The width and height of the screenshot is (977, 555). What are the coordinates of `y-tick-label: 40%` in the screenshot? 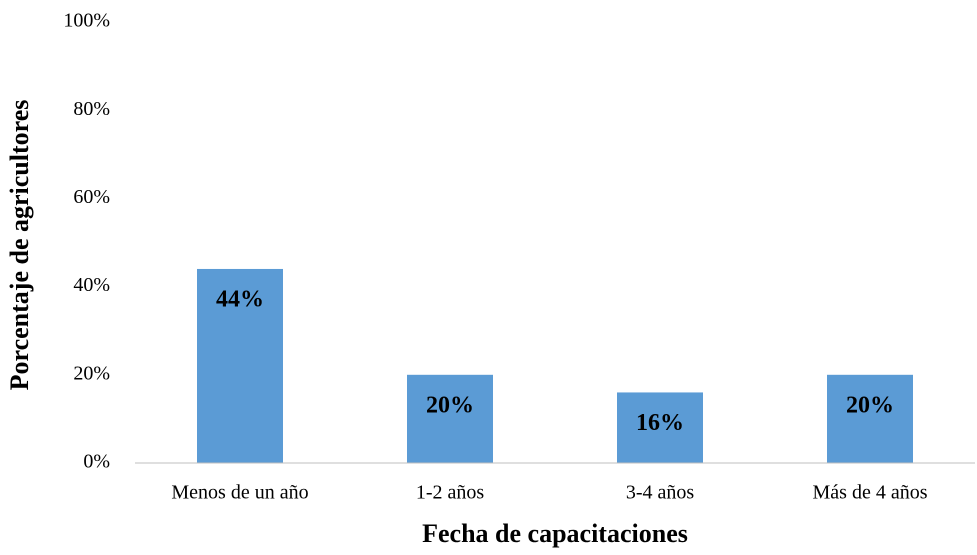 It's located at (91, 285).